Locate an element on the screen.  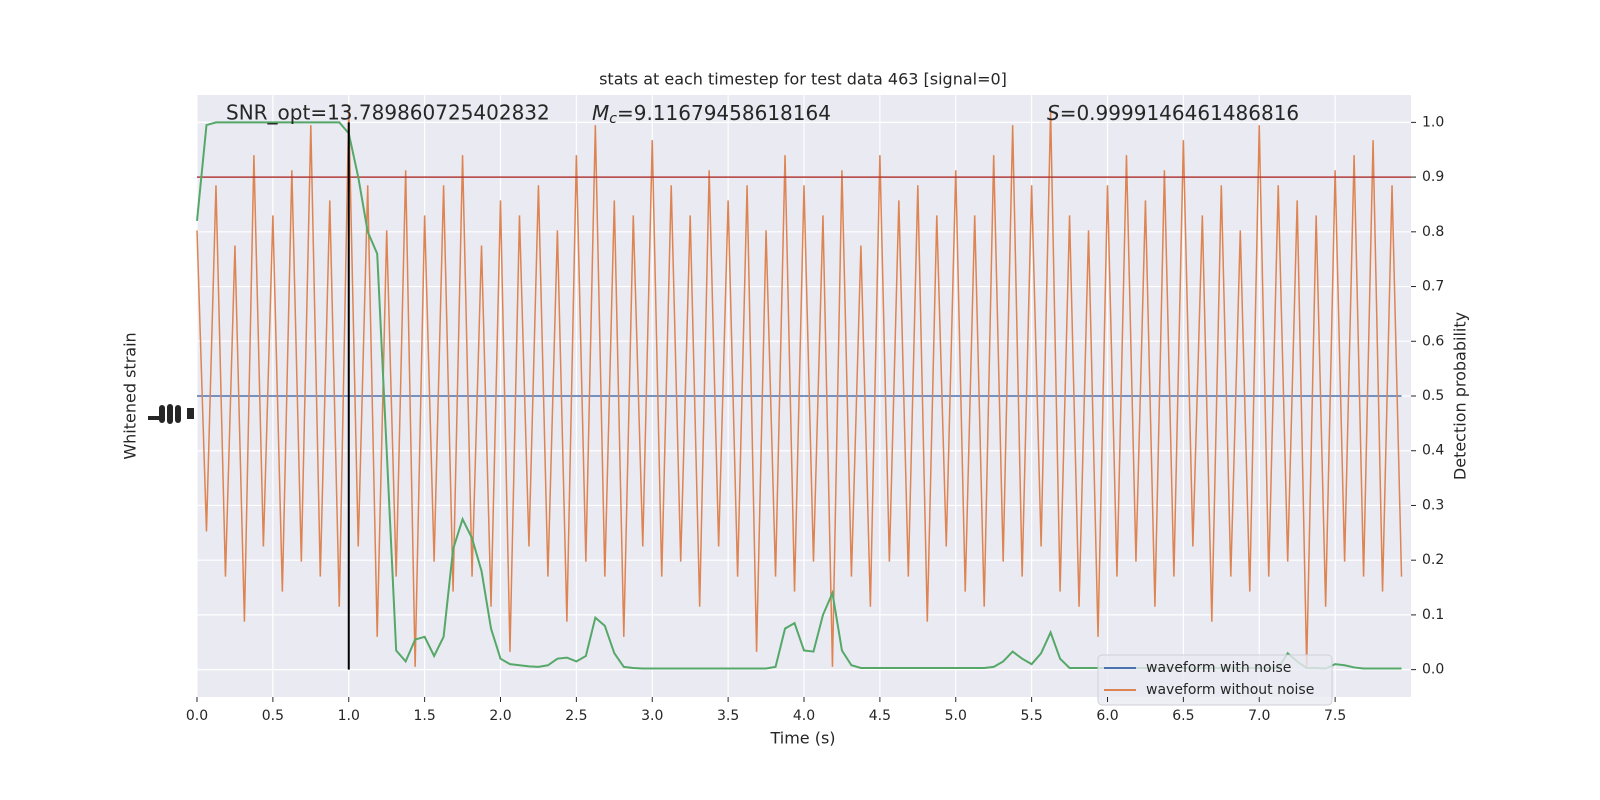
annotation-symbol: M is located at coordinates (600, 113).